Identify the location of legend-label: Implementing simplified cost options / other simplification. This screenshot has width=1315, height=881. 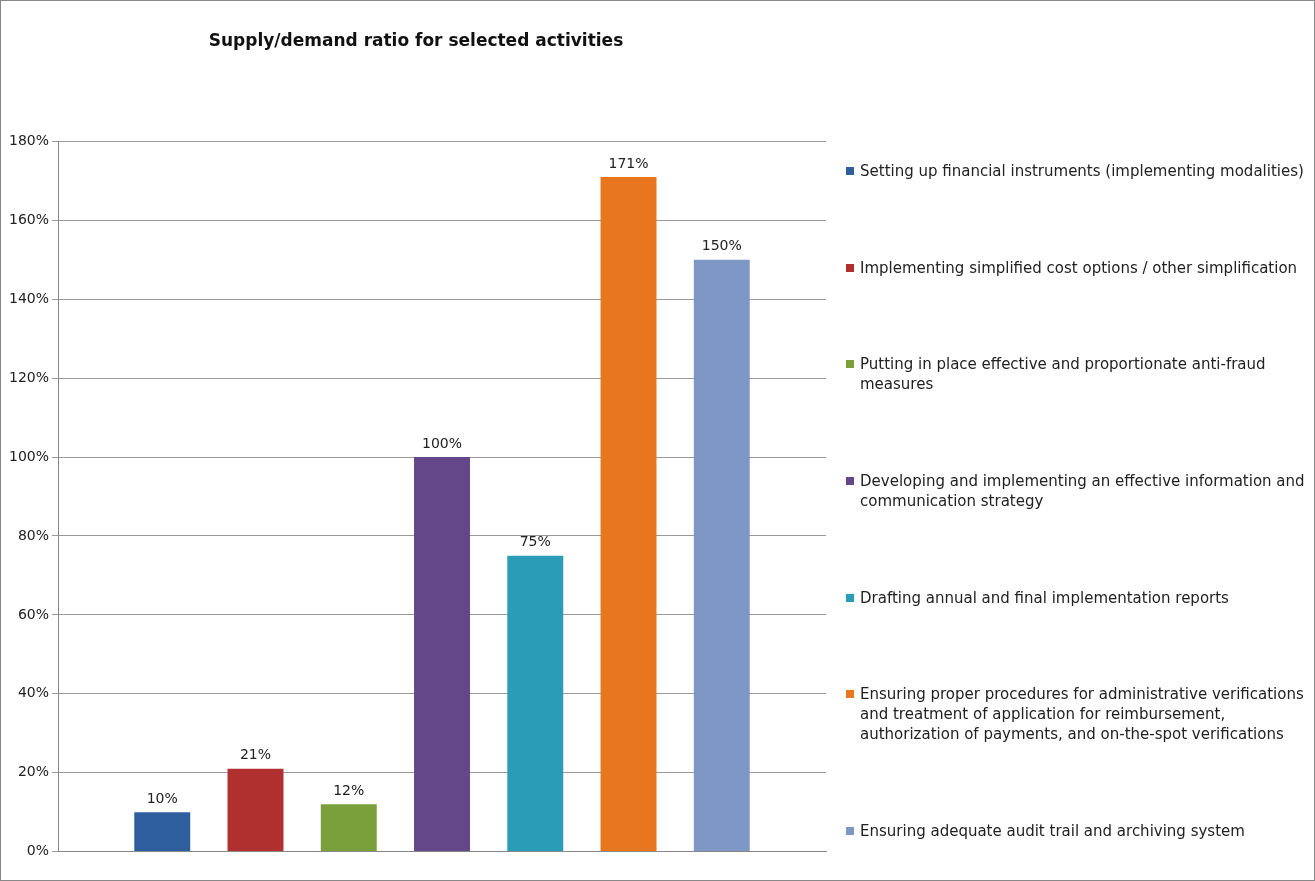
(1079, 267).